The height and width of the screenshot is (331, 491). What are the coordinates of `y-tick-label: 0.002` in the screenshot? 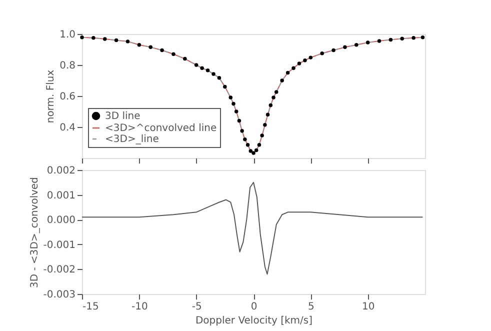 It's located at (61, 171).